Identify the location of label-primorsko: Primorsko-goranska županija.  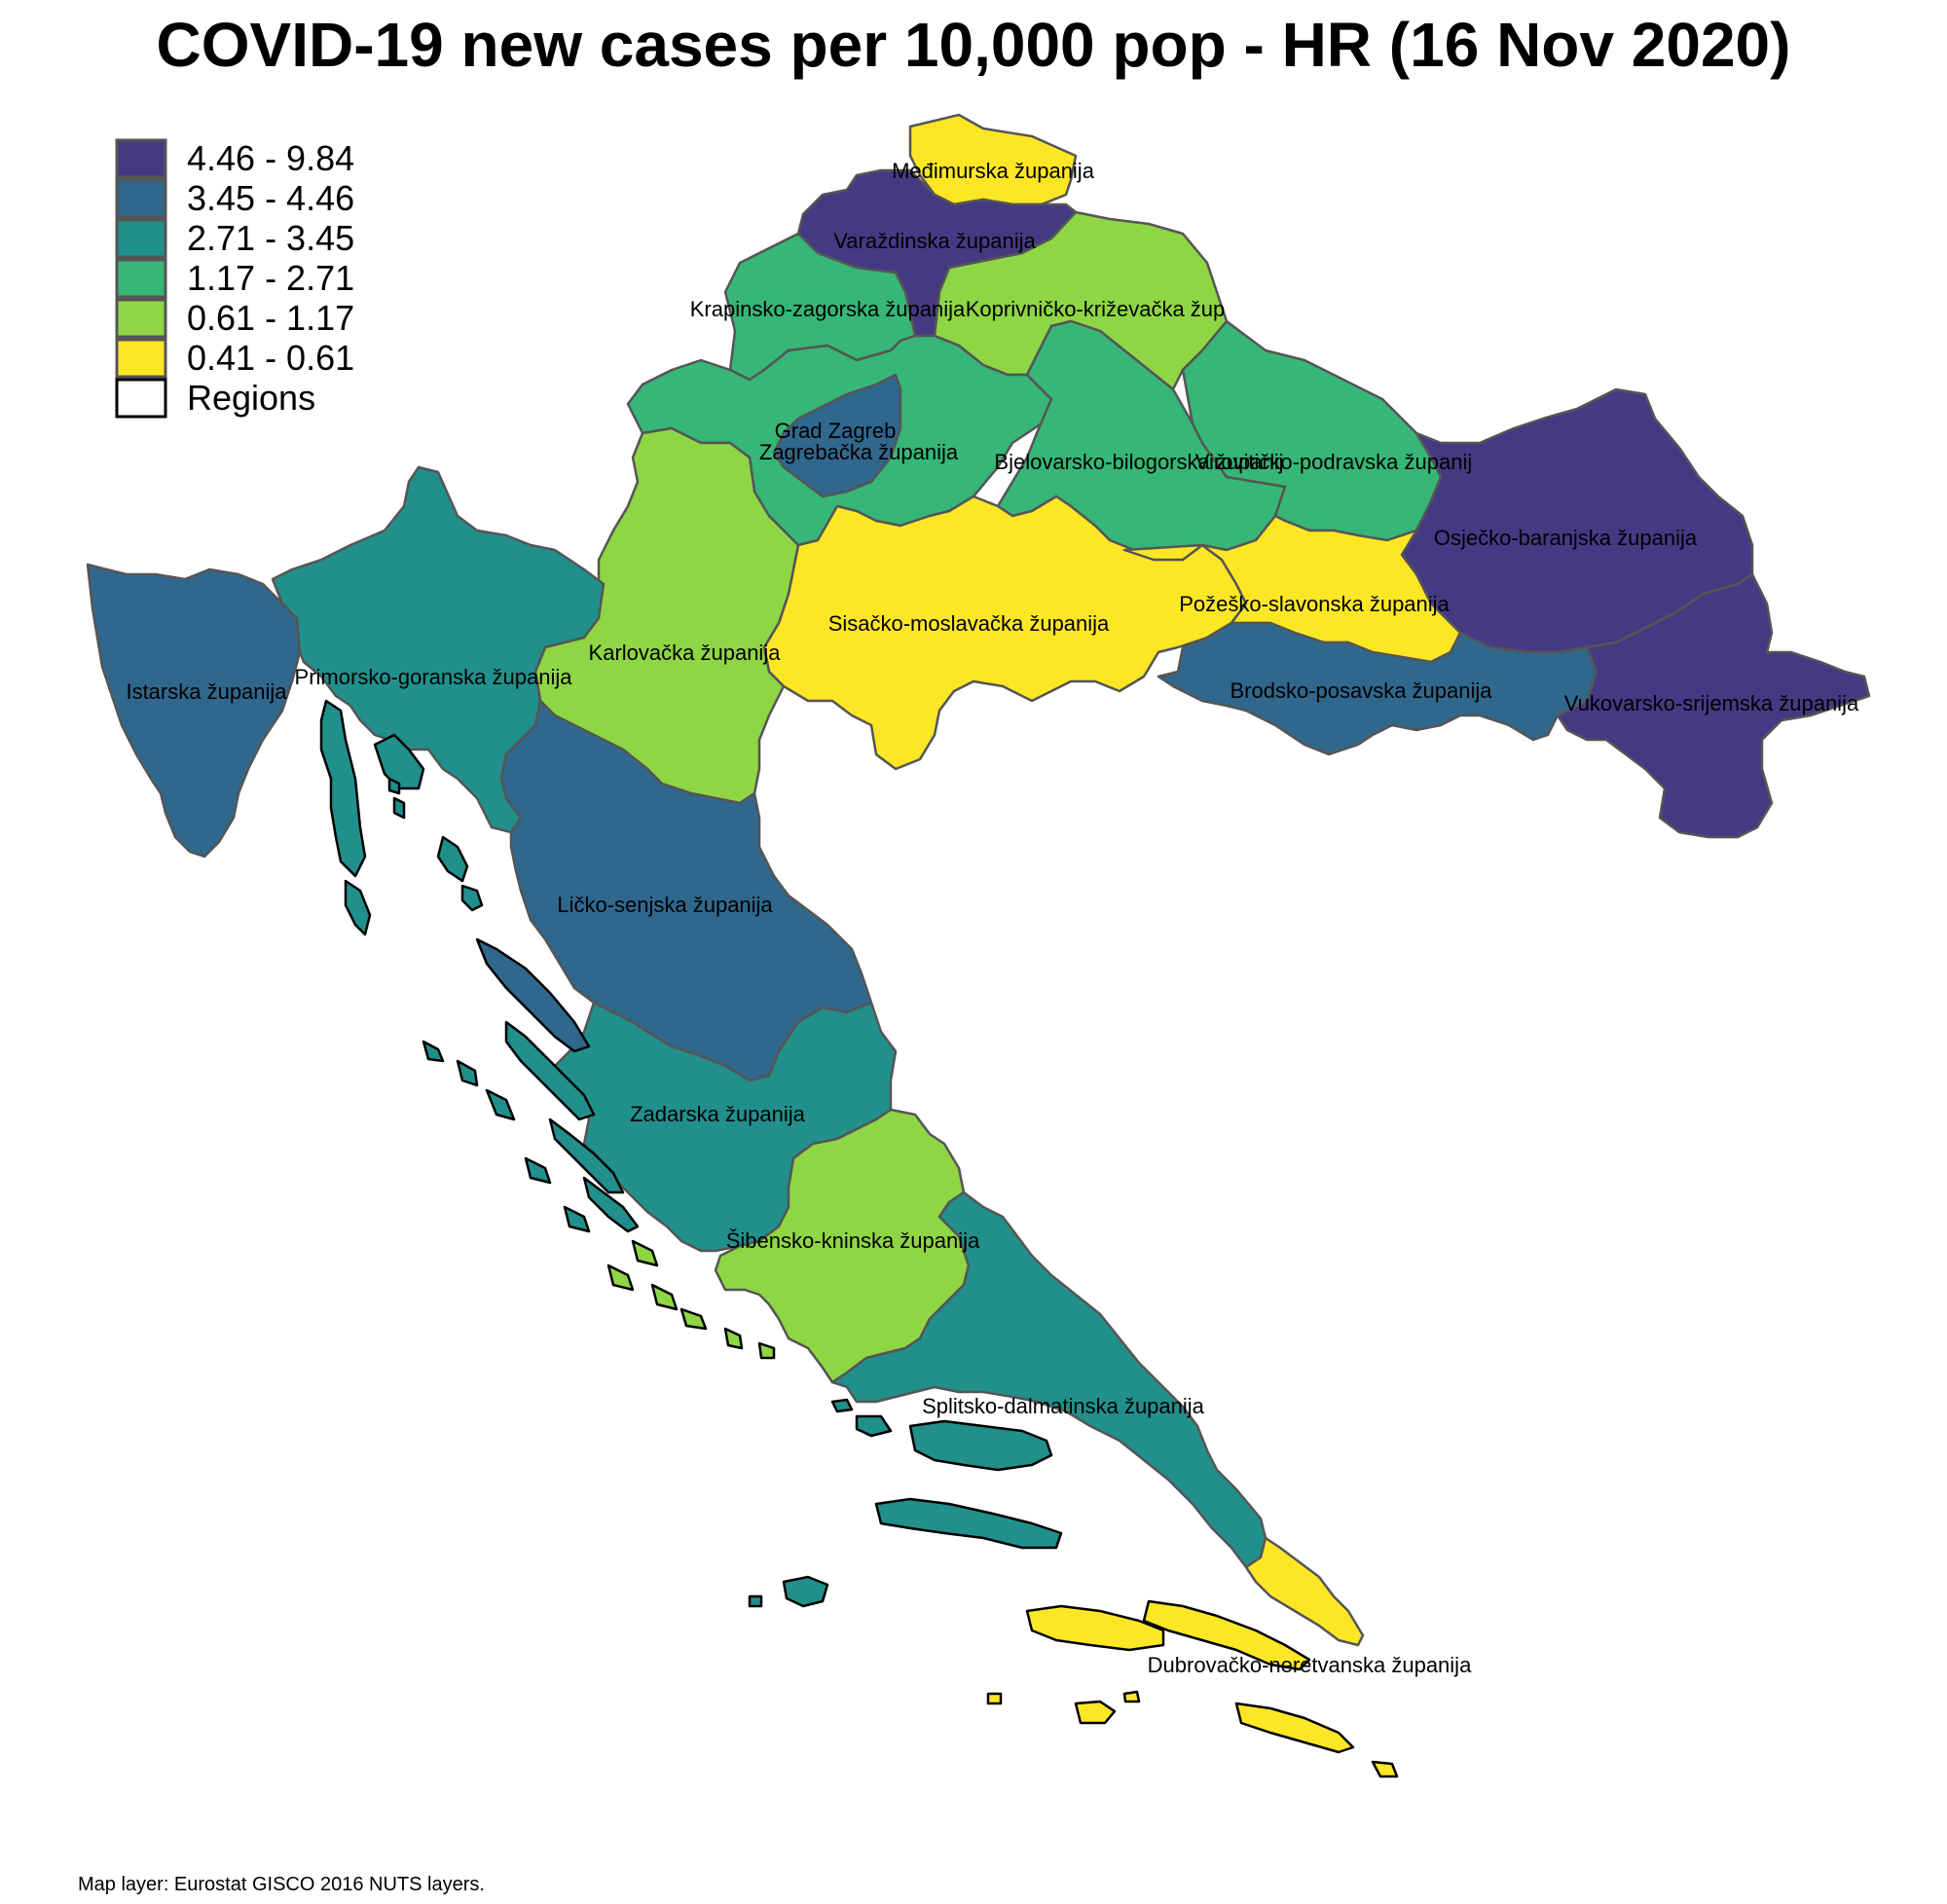
(434, 677).